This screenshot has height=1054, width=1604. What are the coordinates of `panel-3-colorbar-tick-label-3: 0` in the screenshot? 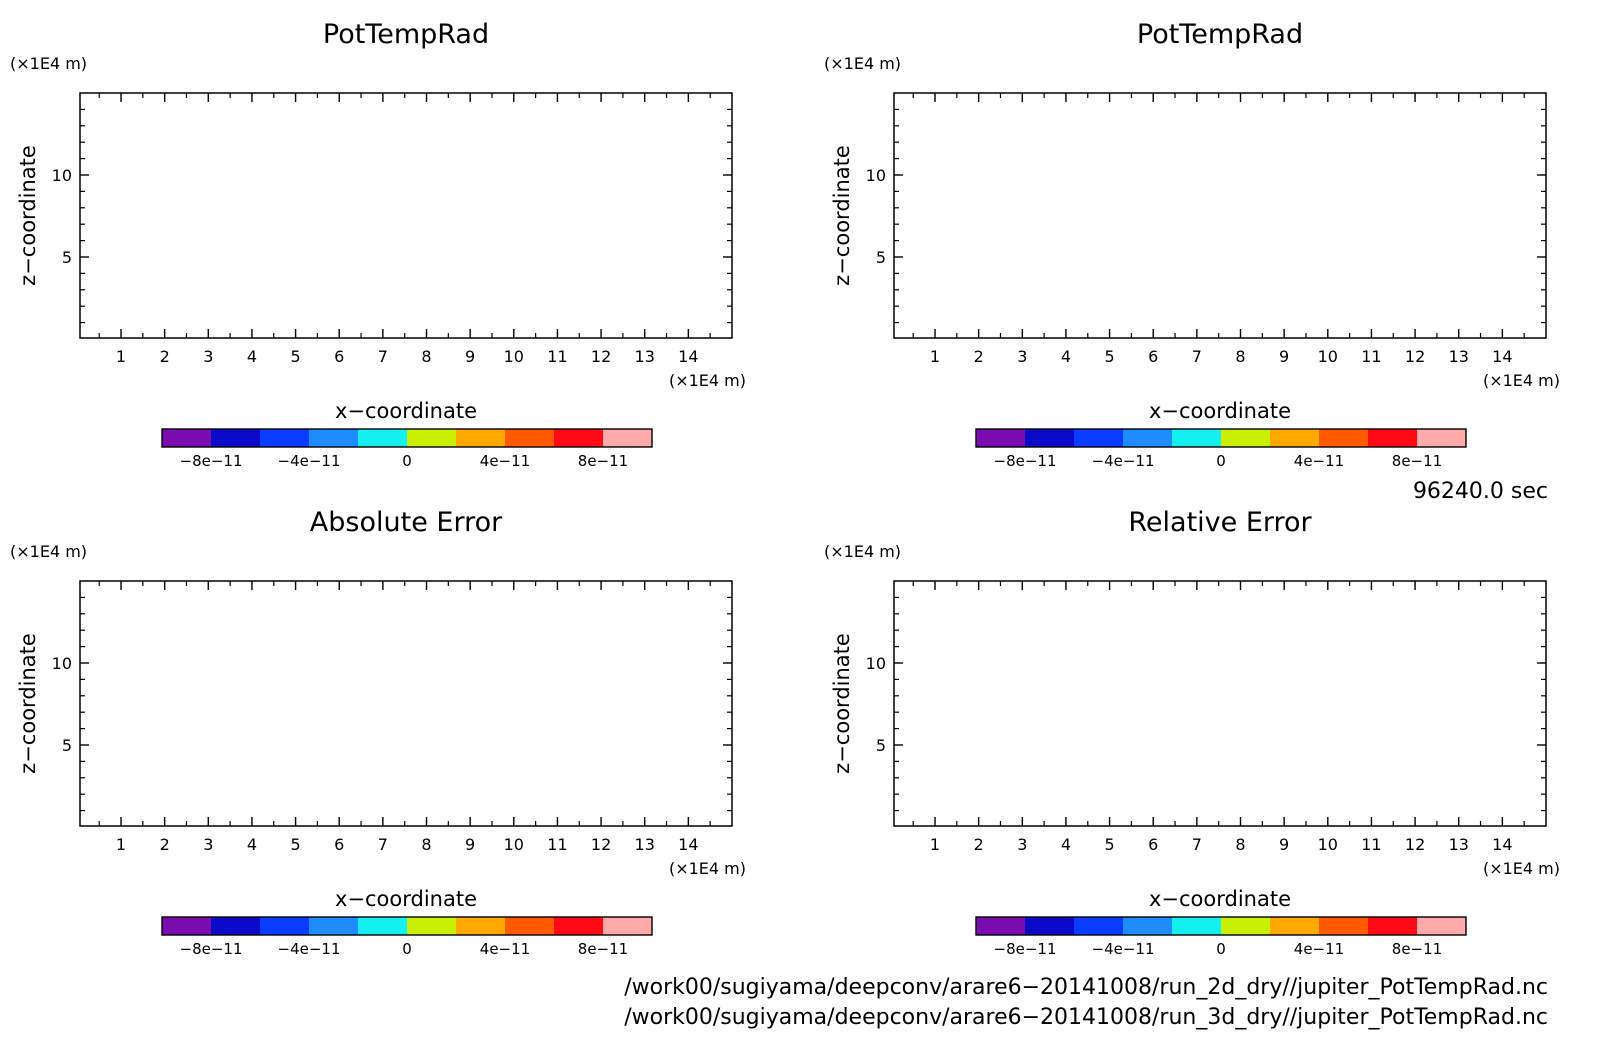 It's located at (407, 949).